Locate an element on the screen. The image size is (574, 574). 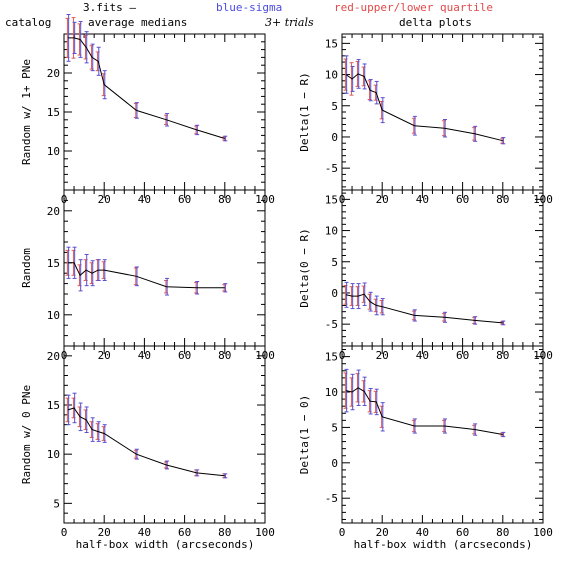
y-axis-label: Random is located at coordinates (26, 268).